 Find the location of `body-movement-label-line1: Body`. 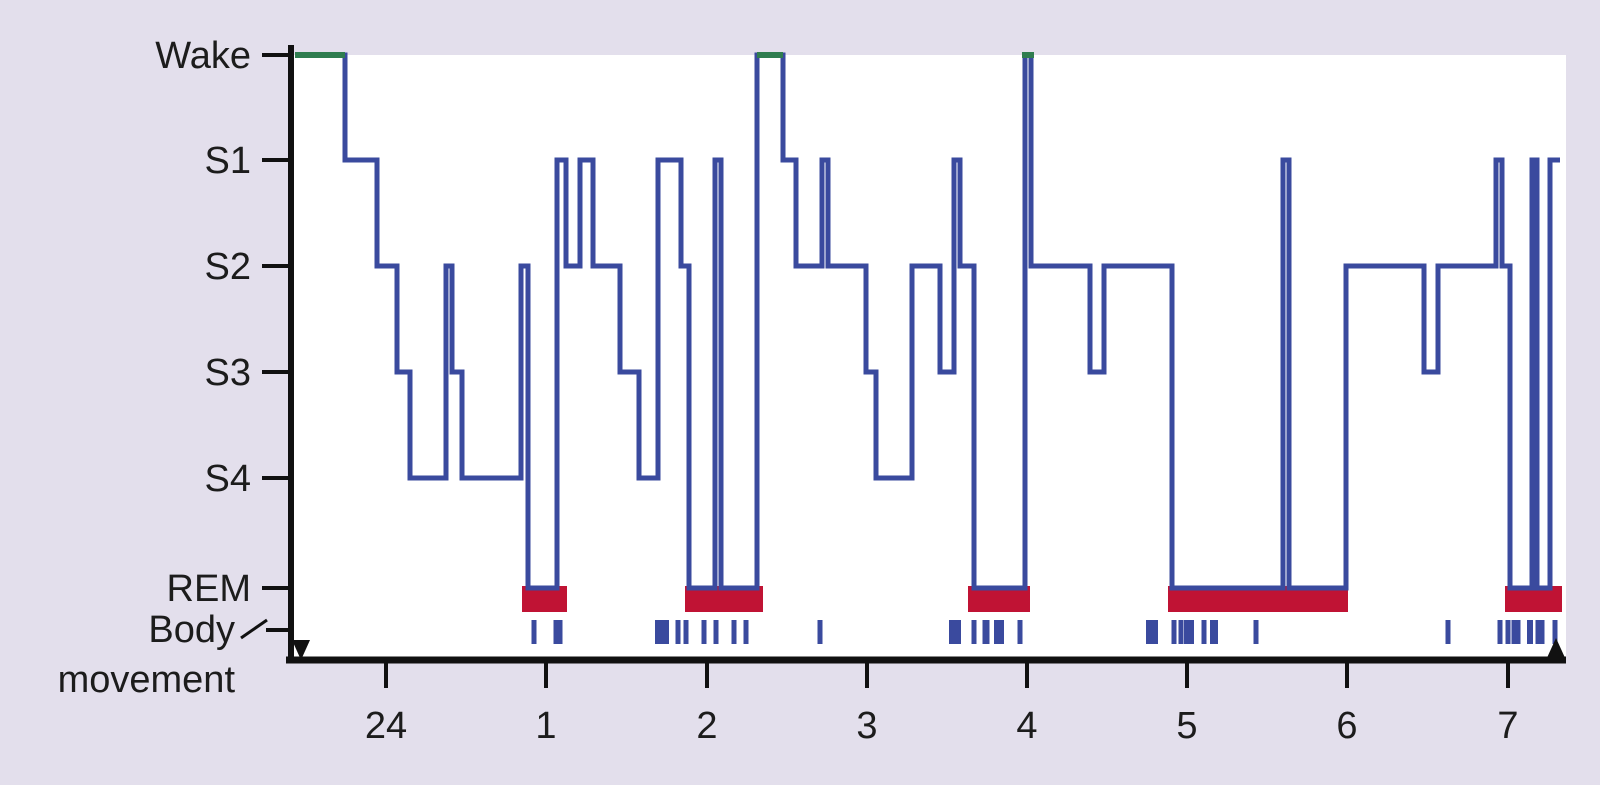

body-movement-label-line1: Body is located at coordinates (191, 630).